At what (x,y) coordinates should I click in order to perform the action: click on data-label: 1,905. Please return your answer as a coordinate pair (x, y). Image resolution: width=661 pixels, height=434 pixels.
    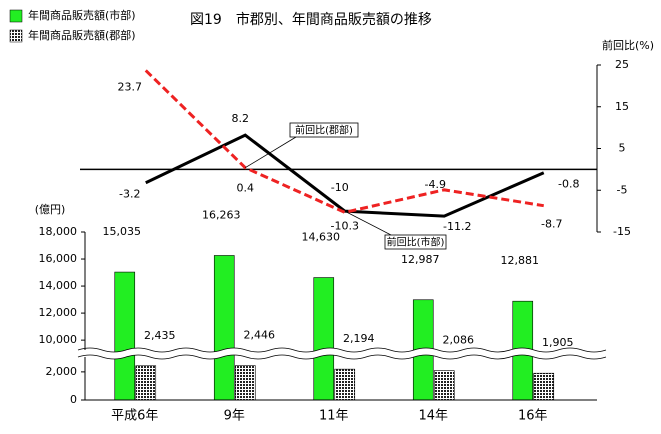
    Looking at the image, I should click on (558, 342).